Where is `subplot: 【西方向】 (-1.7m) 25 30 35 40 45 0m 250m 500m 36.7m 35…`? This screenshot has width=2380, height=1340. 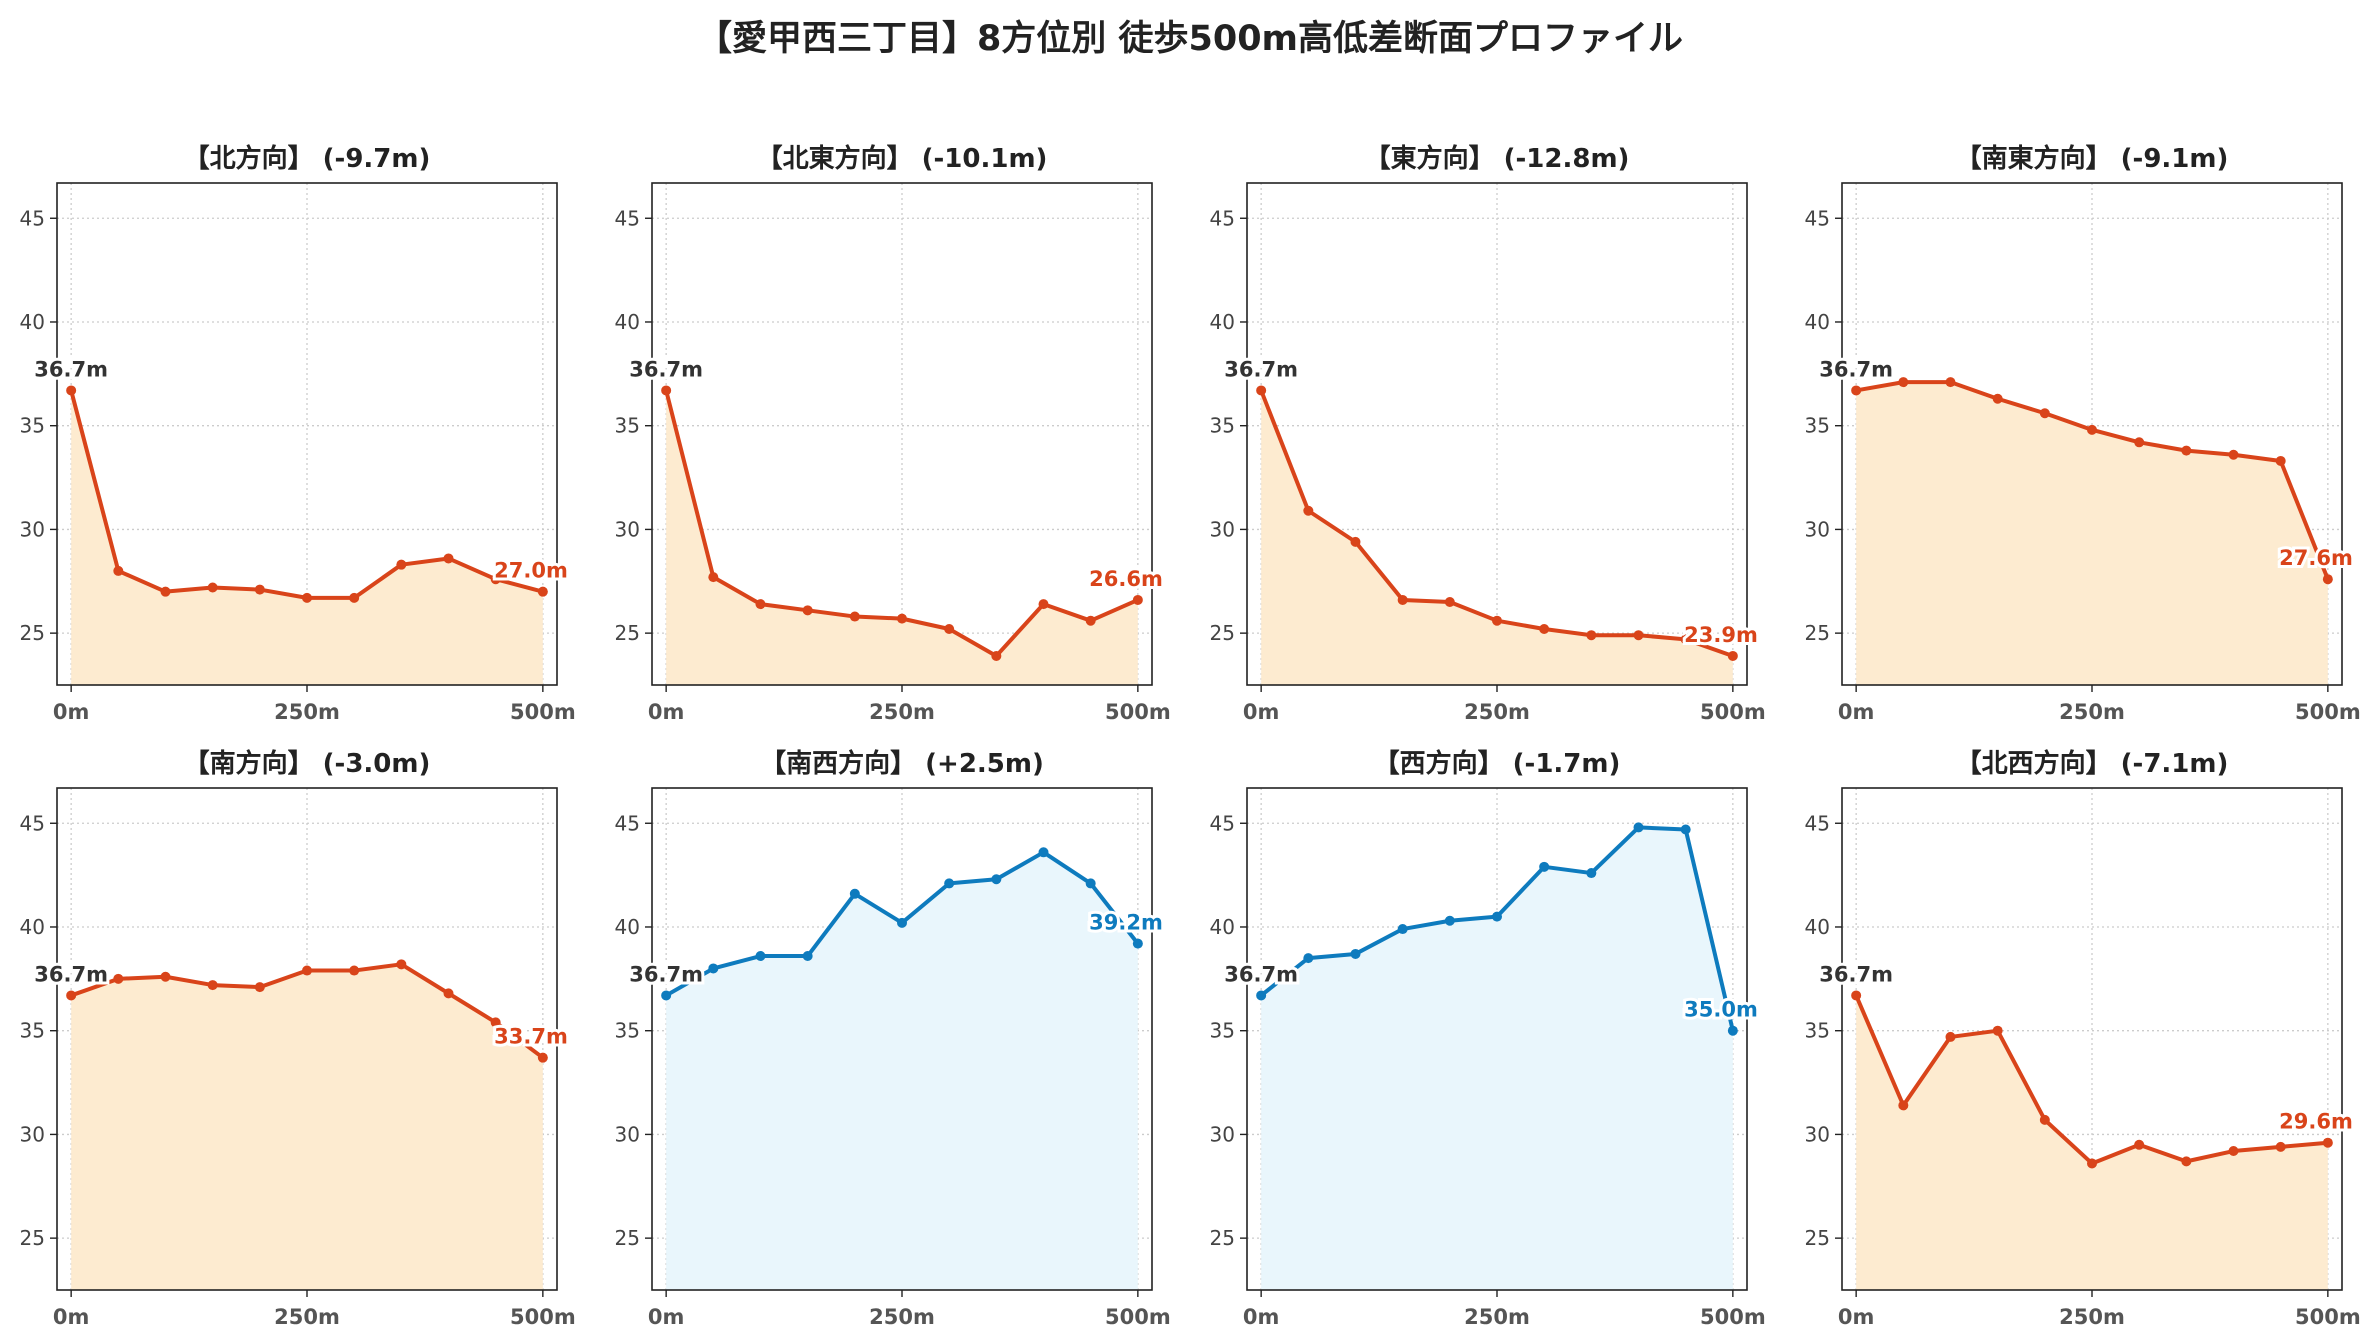 subplot: 【西方向】 (-1.7m) 25 30 35 40 45 0m 250m 500m 36.7m 35… is located at coordinates (1488, 1038).